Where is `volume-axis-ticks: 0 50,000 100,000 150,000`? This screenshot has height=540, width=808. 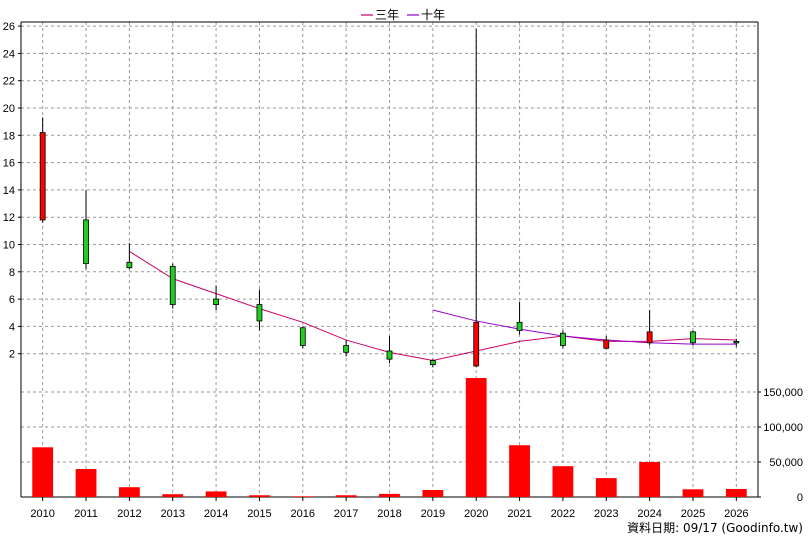
volume-axis-ticks: 0 50,000 100,000 150,000 is located at coordinates (780, 445).